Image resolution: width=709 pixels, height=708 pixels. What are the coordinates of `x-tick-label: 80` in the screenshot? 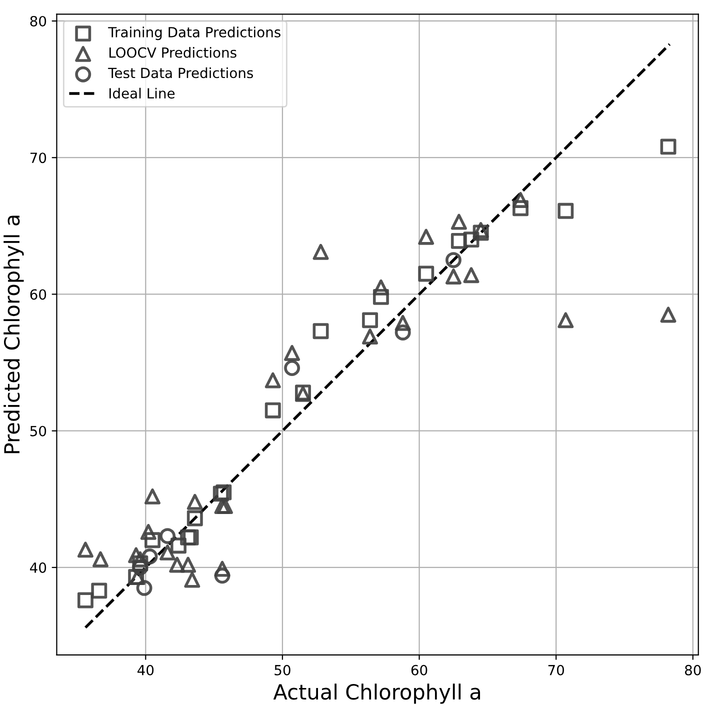 It's located at (693, 670).